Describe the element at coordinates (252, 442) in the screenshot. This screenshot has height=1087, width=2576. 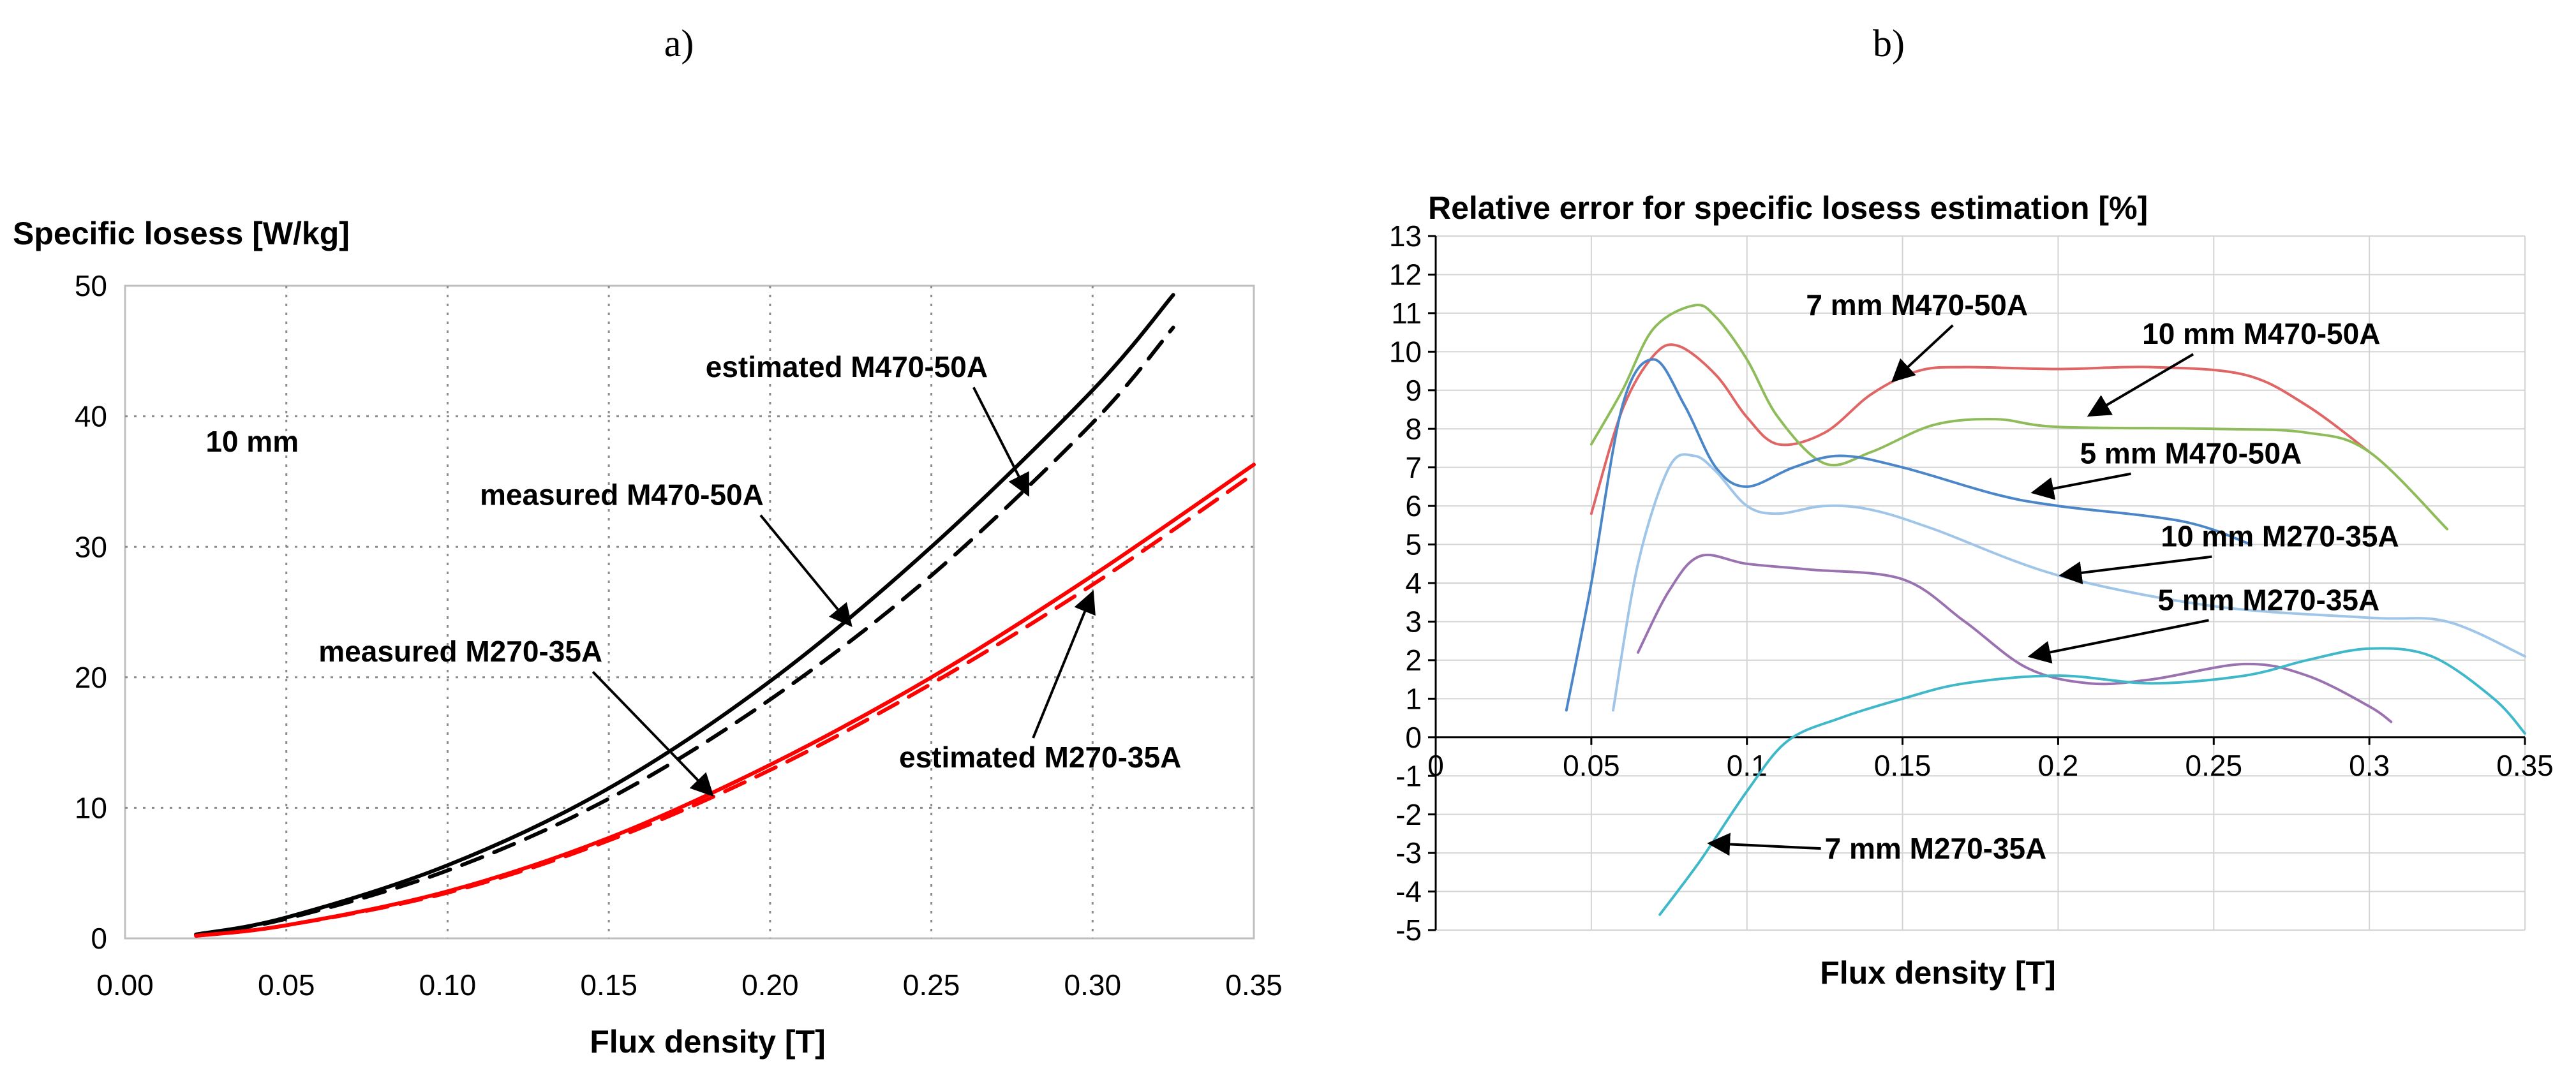
I see `annotation-label: 10 mm` at that location.